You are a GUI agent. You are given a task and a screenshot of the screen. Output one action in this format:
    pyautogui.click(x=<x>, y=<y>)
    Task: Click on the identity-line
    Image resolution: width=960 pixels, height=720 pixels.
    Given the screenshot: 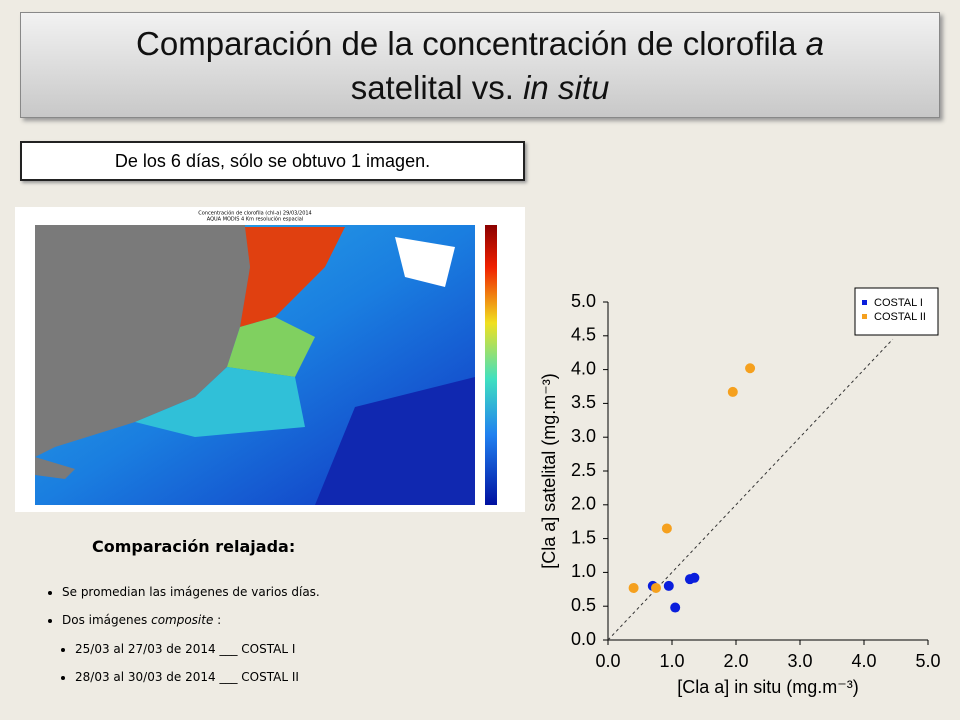 What is the action you would take?
    pyautogui.click(x=750, y=489)
    